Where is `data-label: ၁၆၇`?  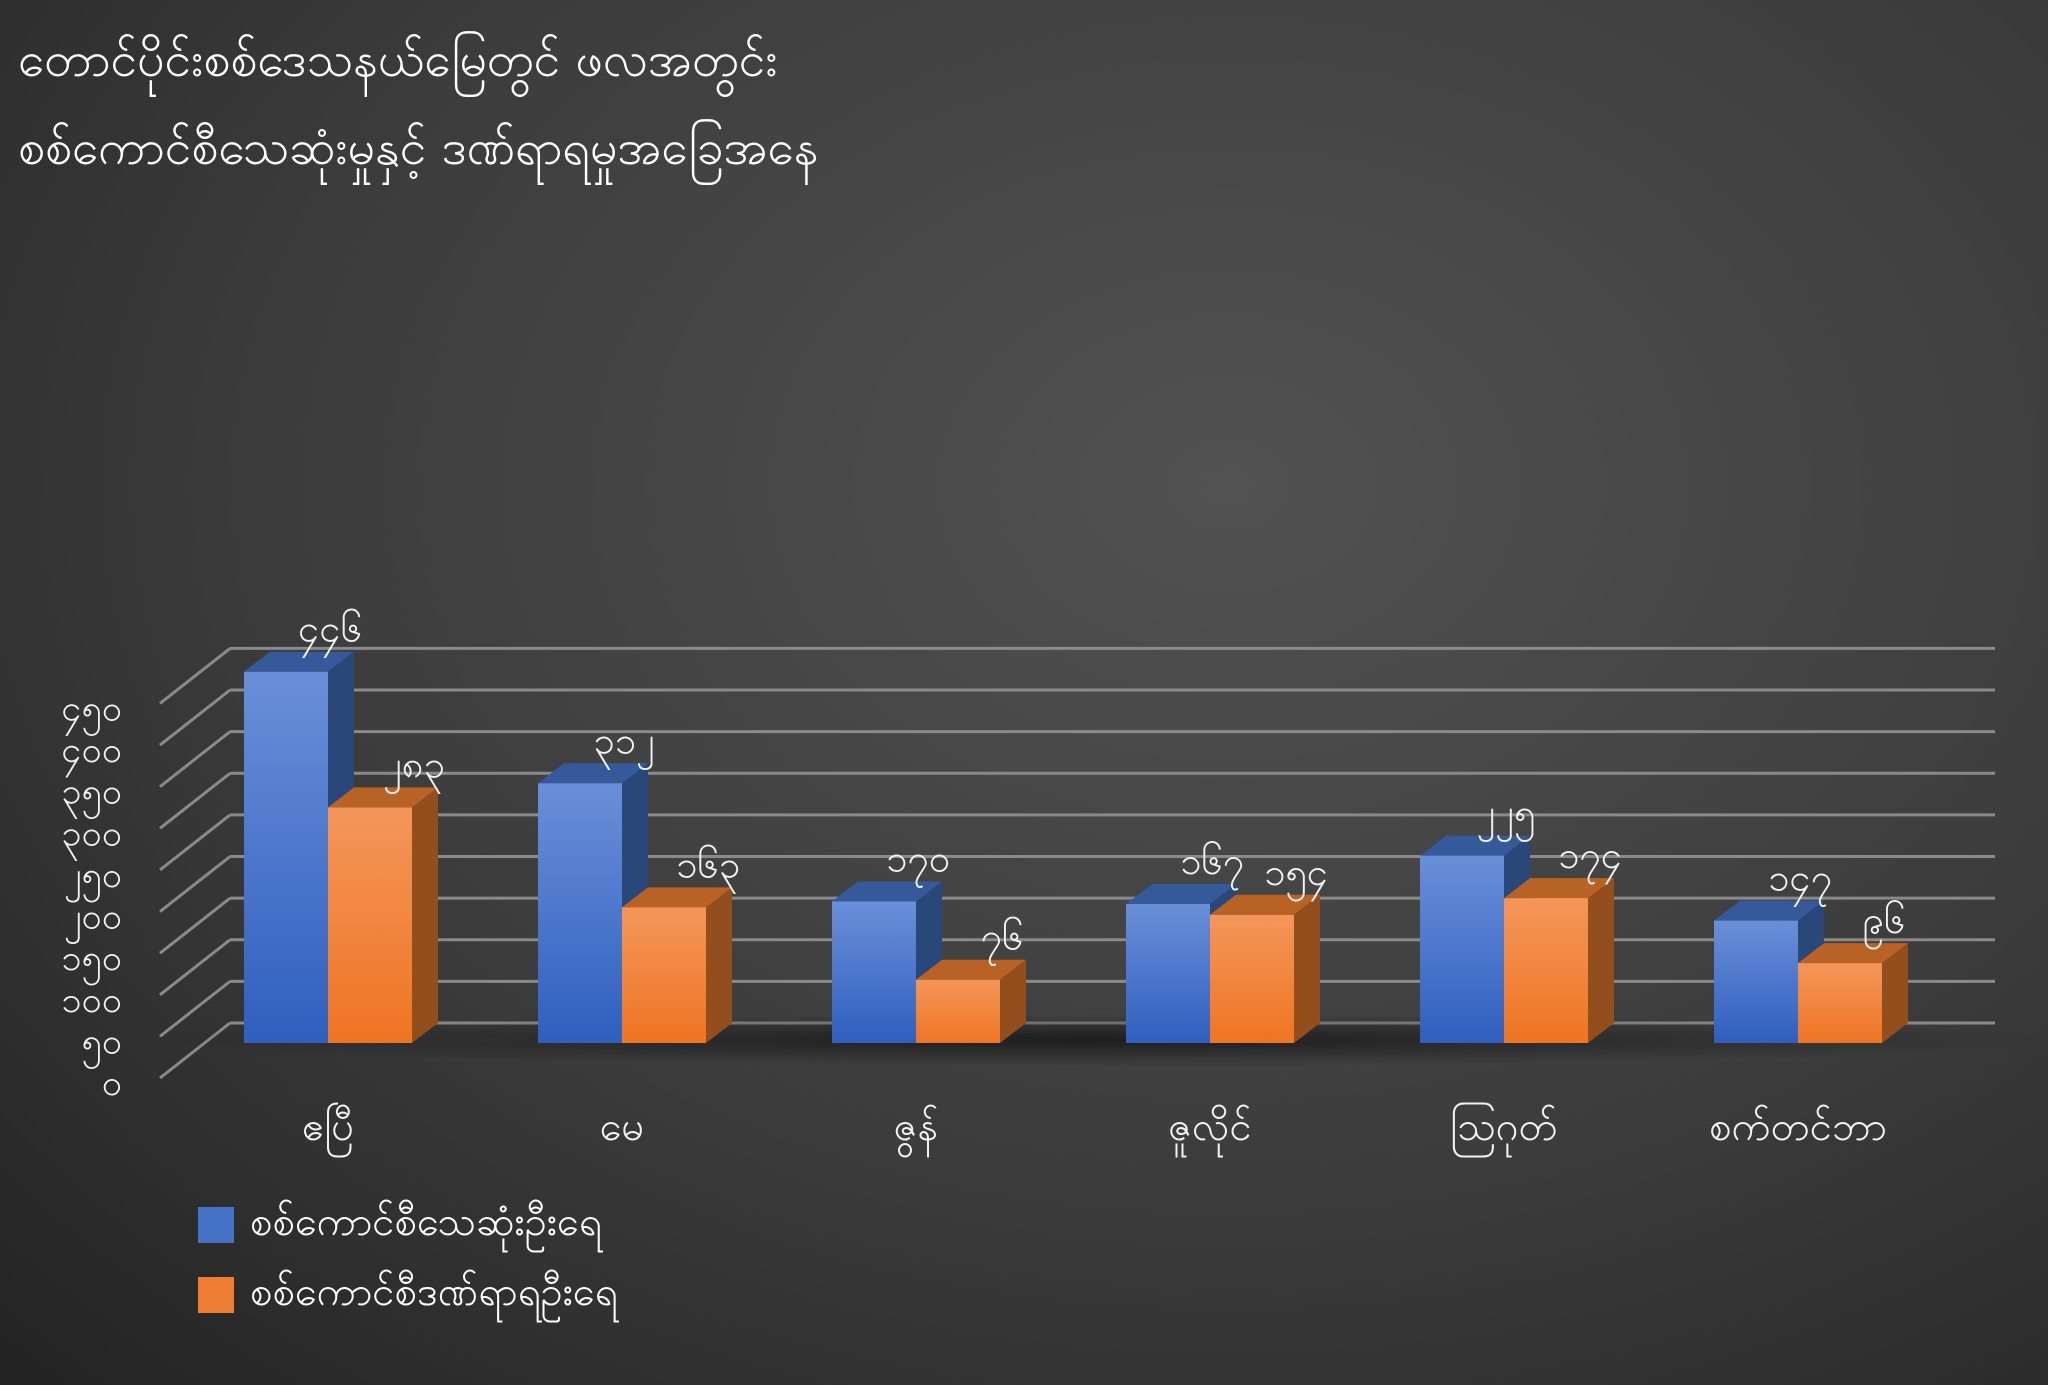 data-label: ၁၆၇ is located at coordinates (1212, 865).